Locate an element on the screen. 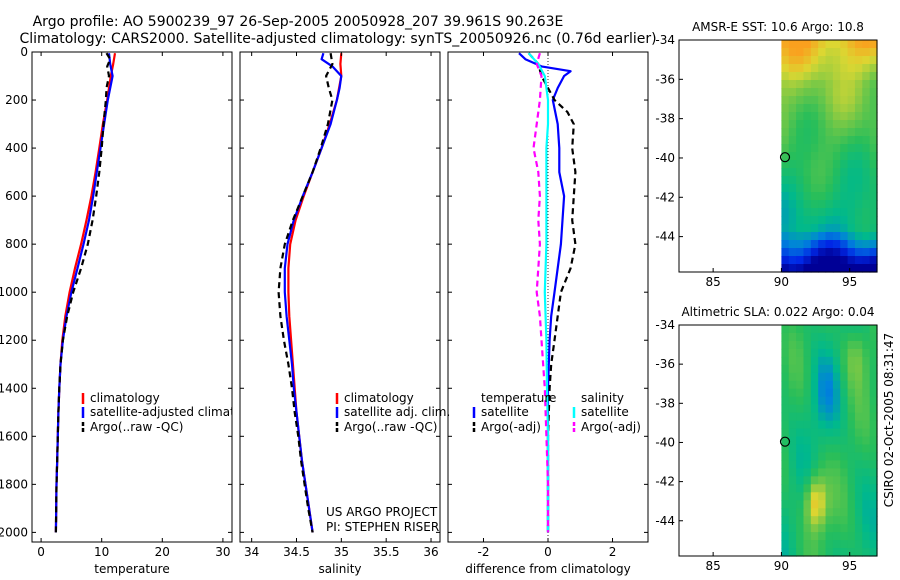 This screenshot has height=580, width=900. argo-float-marker-sla is located at coordinates (785, 441).